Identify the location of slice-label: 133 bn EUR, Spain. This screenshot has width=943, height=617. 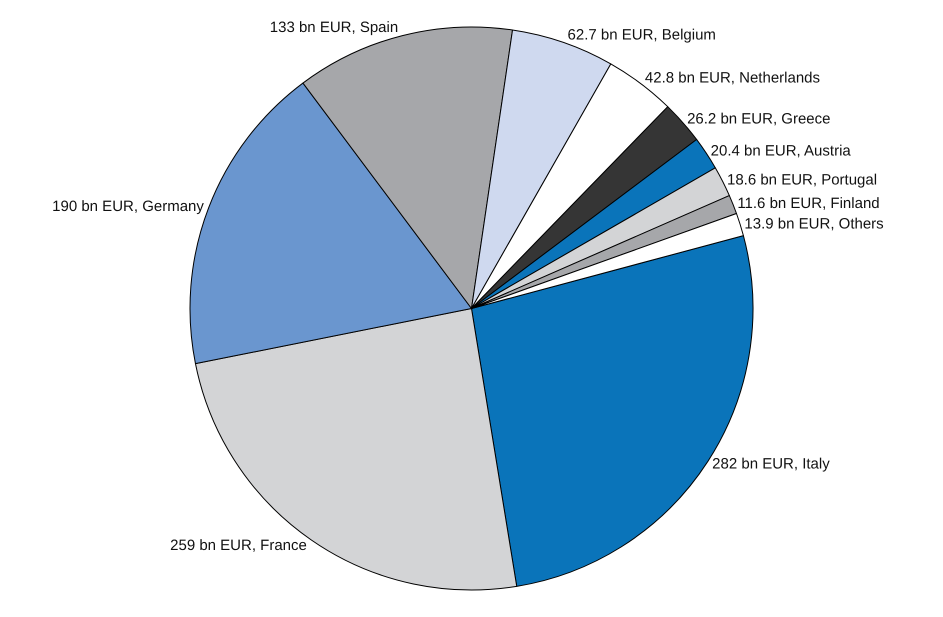
(334, 27).